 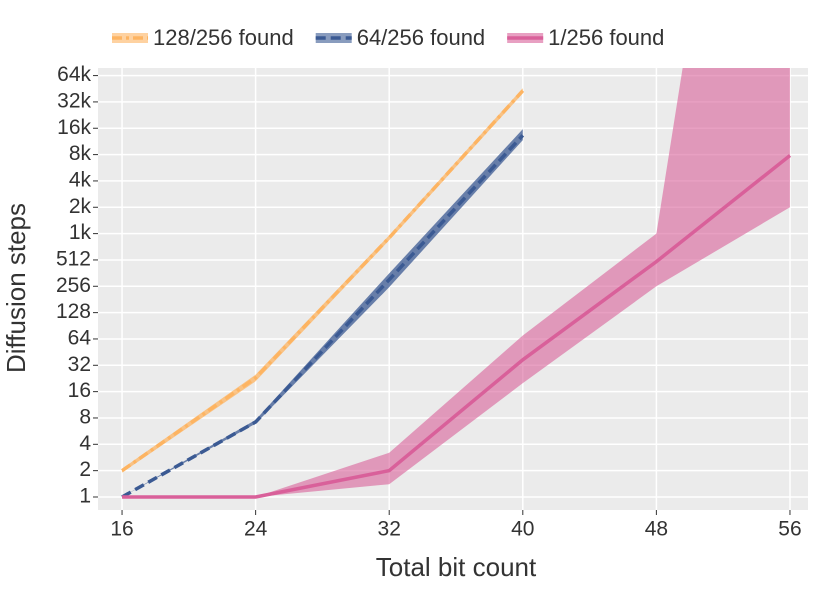 What do you see at coordinates (80, 153) in the screenshot?
I see `y-tick-label: 8k` at bounding box center [80, 153].